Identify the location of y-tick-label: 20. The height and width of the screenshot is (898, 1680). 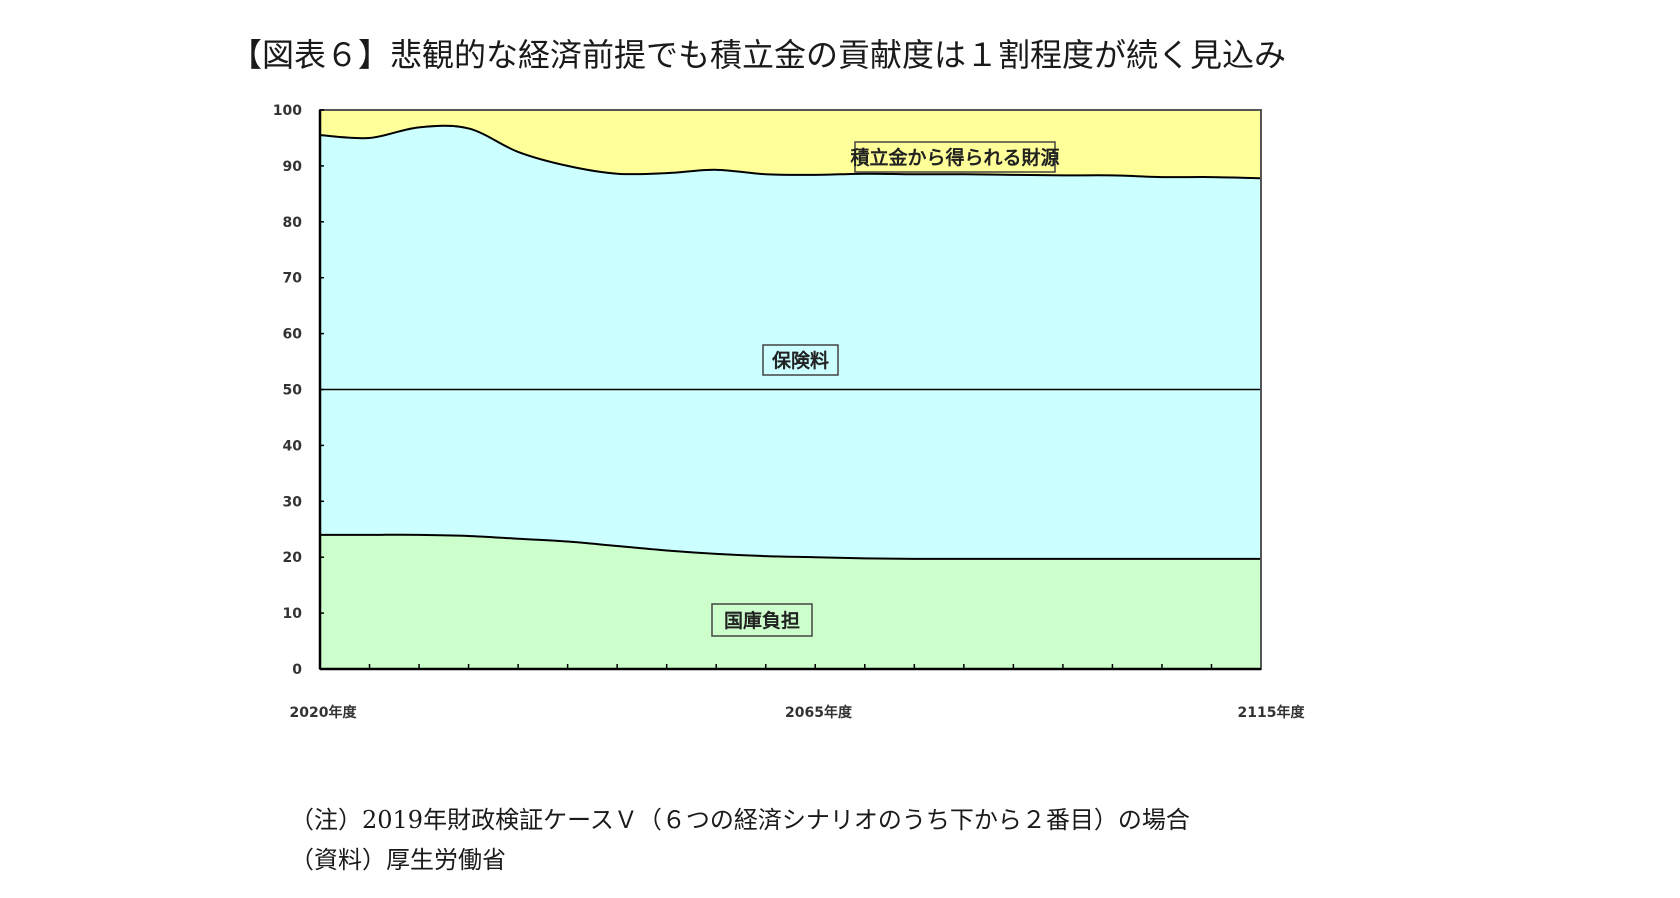
(293, 558).